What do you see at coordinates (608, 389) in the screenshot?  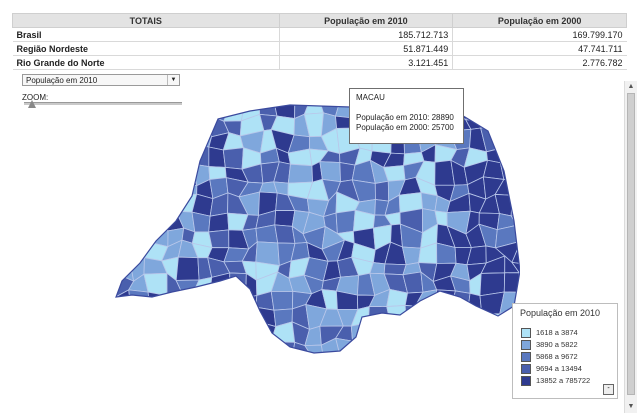 I see `legend-minimize-button: -` at bounding box center [608, 389].